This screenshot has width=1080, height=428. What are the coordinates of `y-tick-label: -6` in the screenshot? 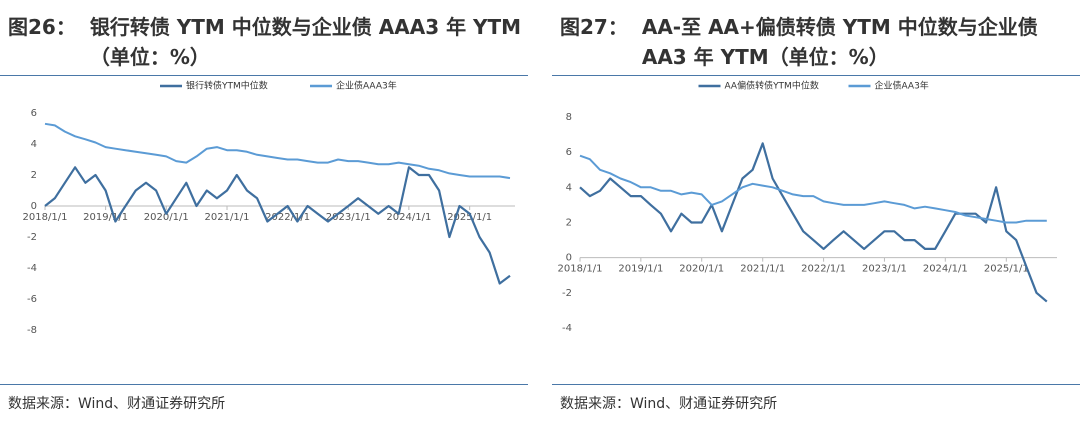 It's located at (32, 299).